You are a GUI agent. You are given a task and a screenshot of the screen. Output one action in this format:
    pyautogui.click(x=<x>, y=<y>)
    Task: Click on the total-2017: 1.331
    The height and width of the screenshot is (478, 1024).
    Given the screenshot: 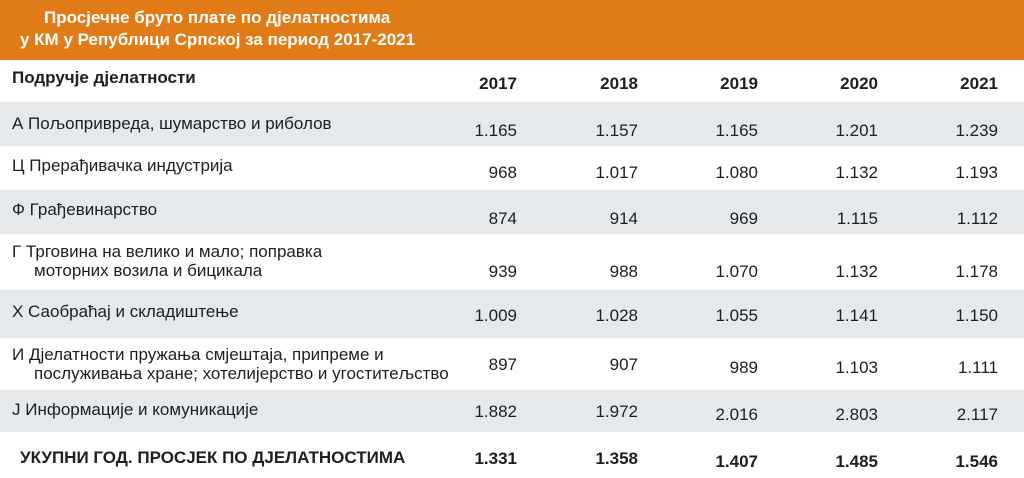 What is the action you would take?
    pyautogui.click(x=495, y=458)
    